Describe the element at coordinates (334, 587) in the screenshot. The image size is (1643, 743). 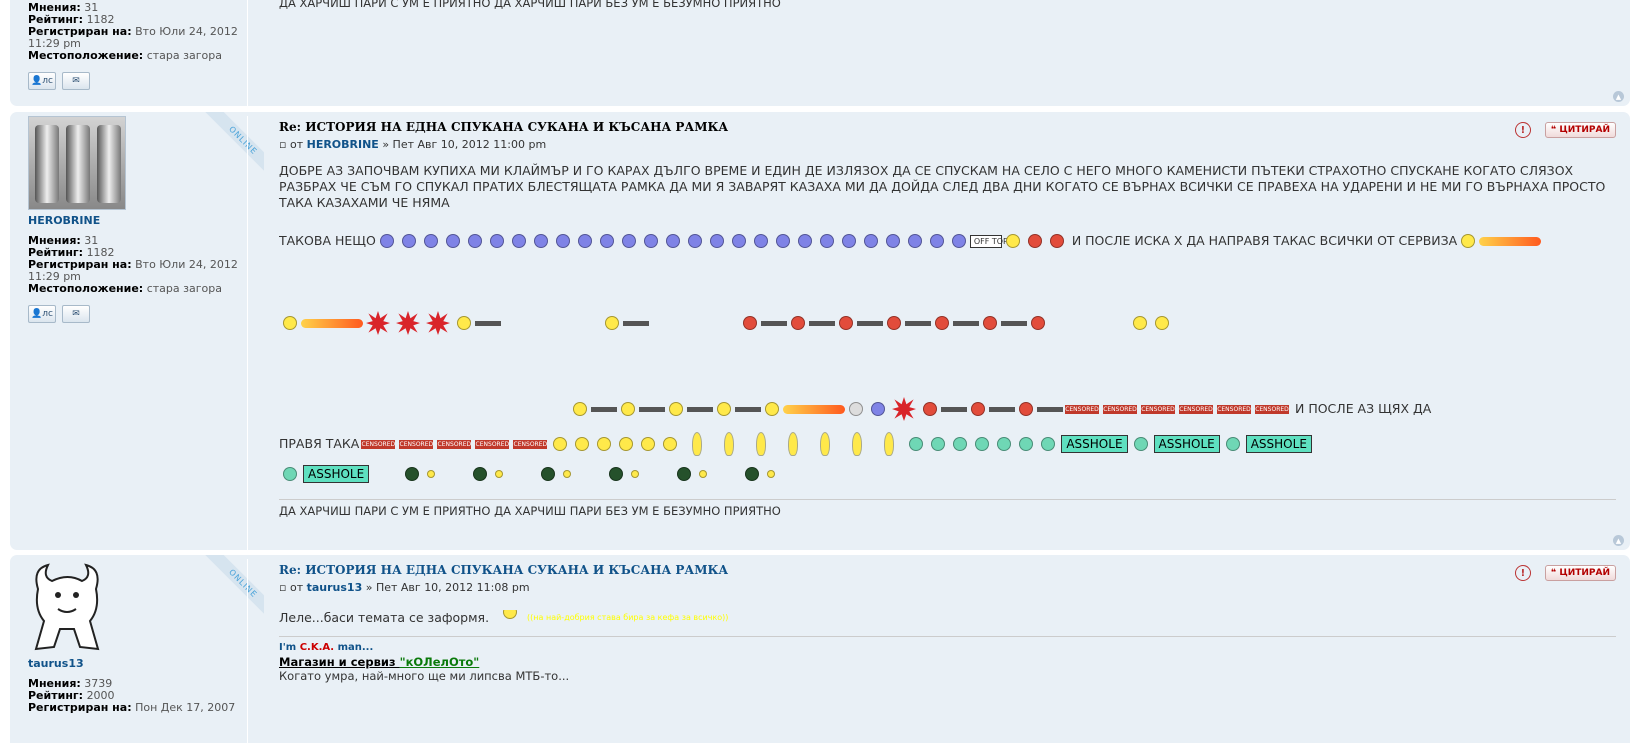
I see `author-link: taurus13` at that location.